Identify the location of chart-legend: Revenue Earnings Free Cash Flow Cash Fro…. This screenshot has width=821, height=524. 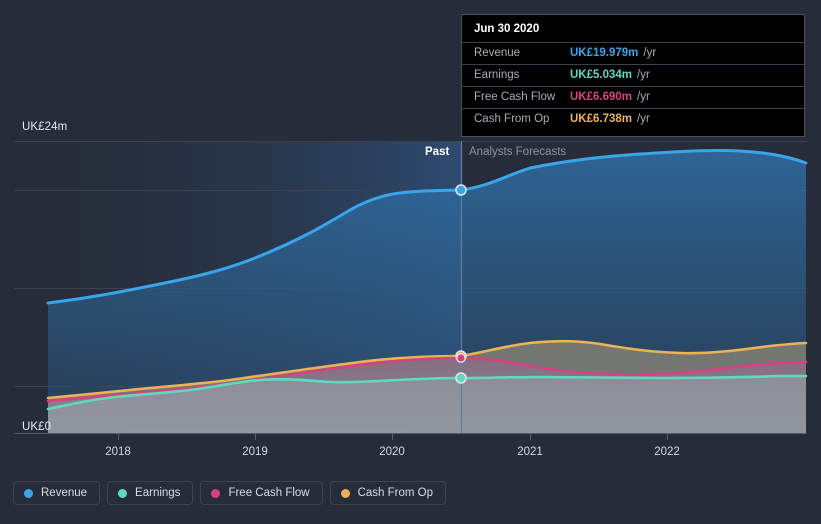
(230, 493).